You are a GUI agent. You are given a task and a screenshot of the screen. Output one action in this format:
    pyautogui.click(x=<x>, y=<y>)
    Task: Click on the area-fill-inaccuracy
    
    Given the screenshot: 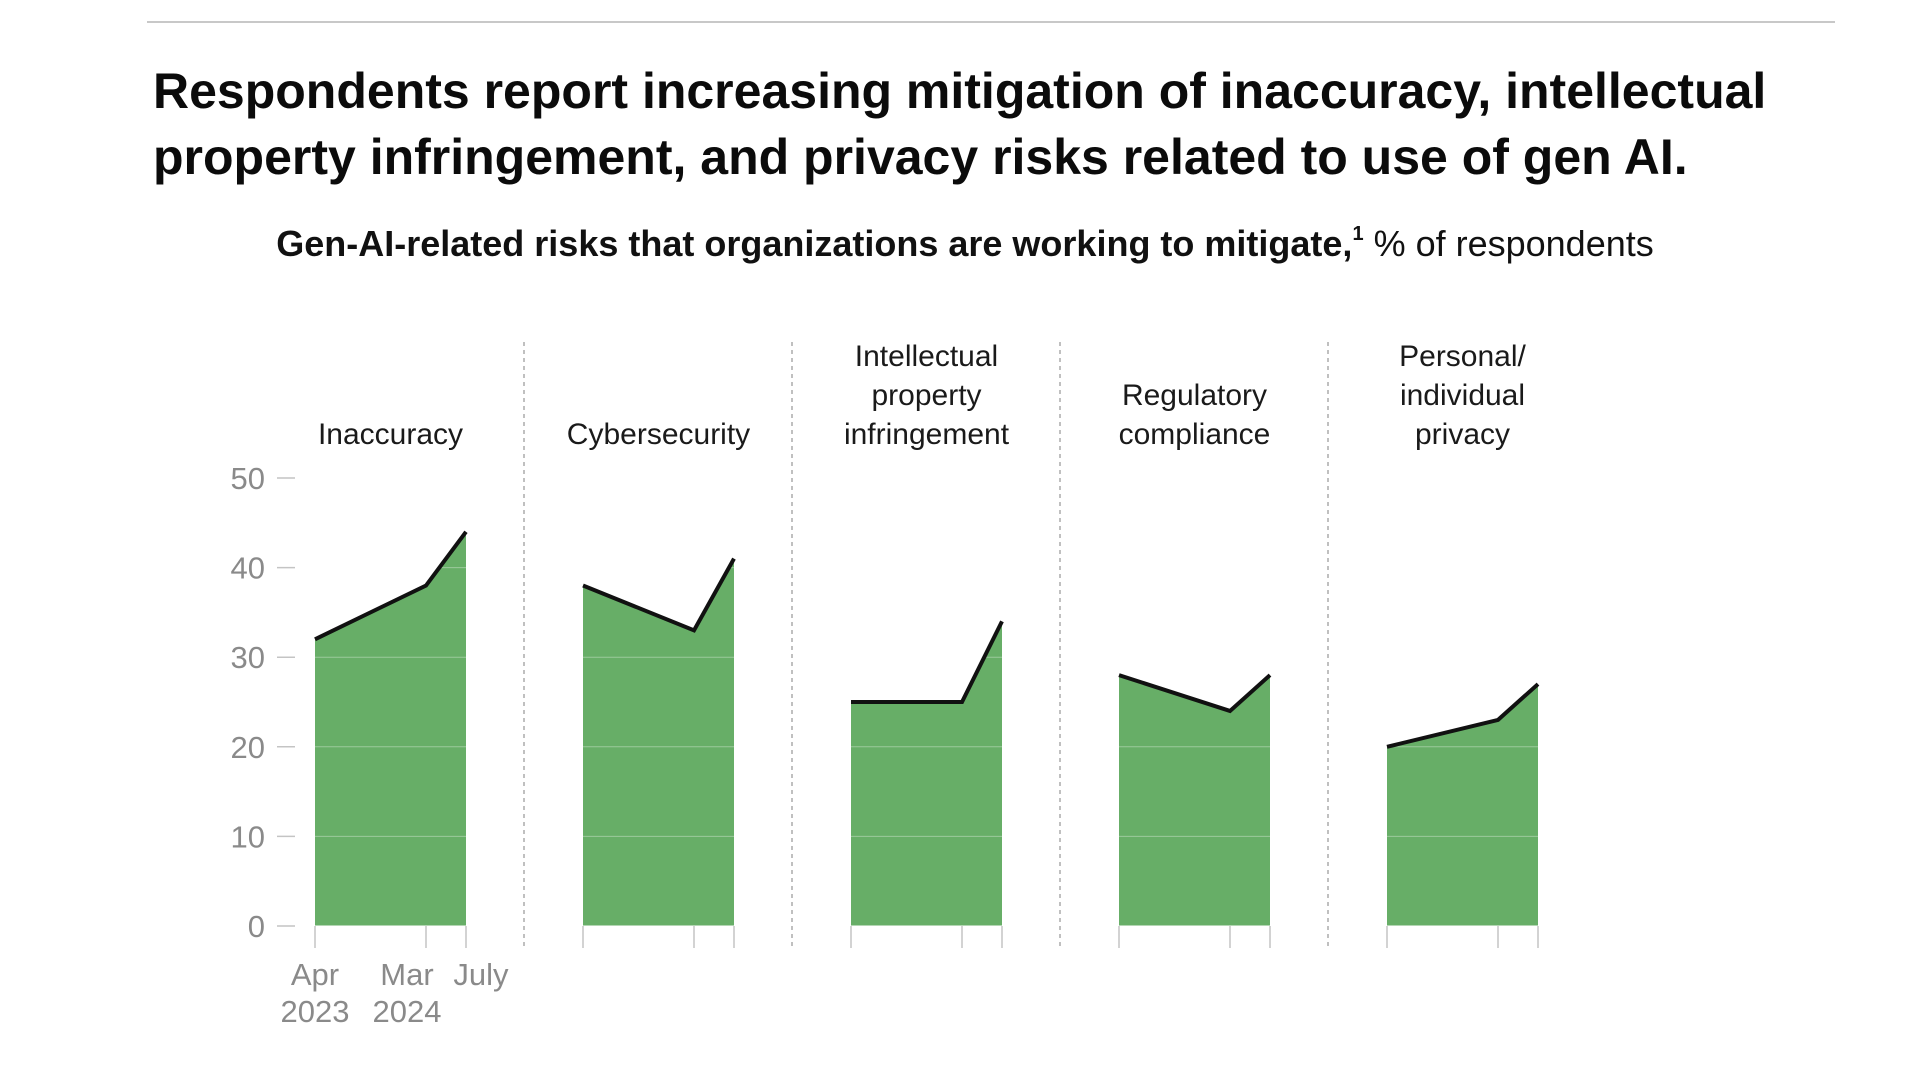 What is the action you would take?
    pyautogui.click(x=390, y=728)
    